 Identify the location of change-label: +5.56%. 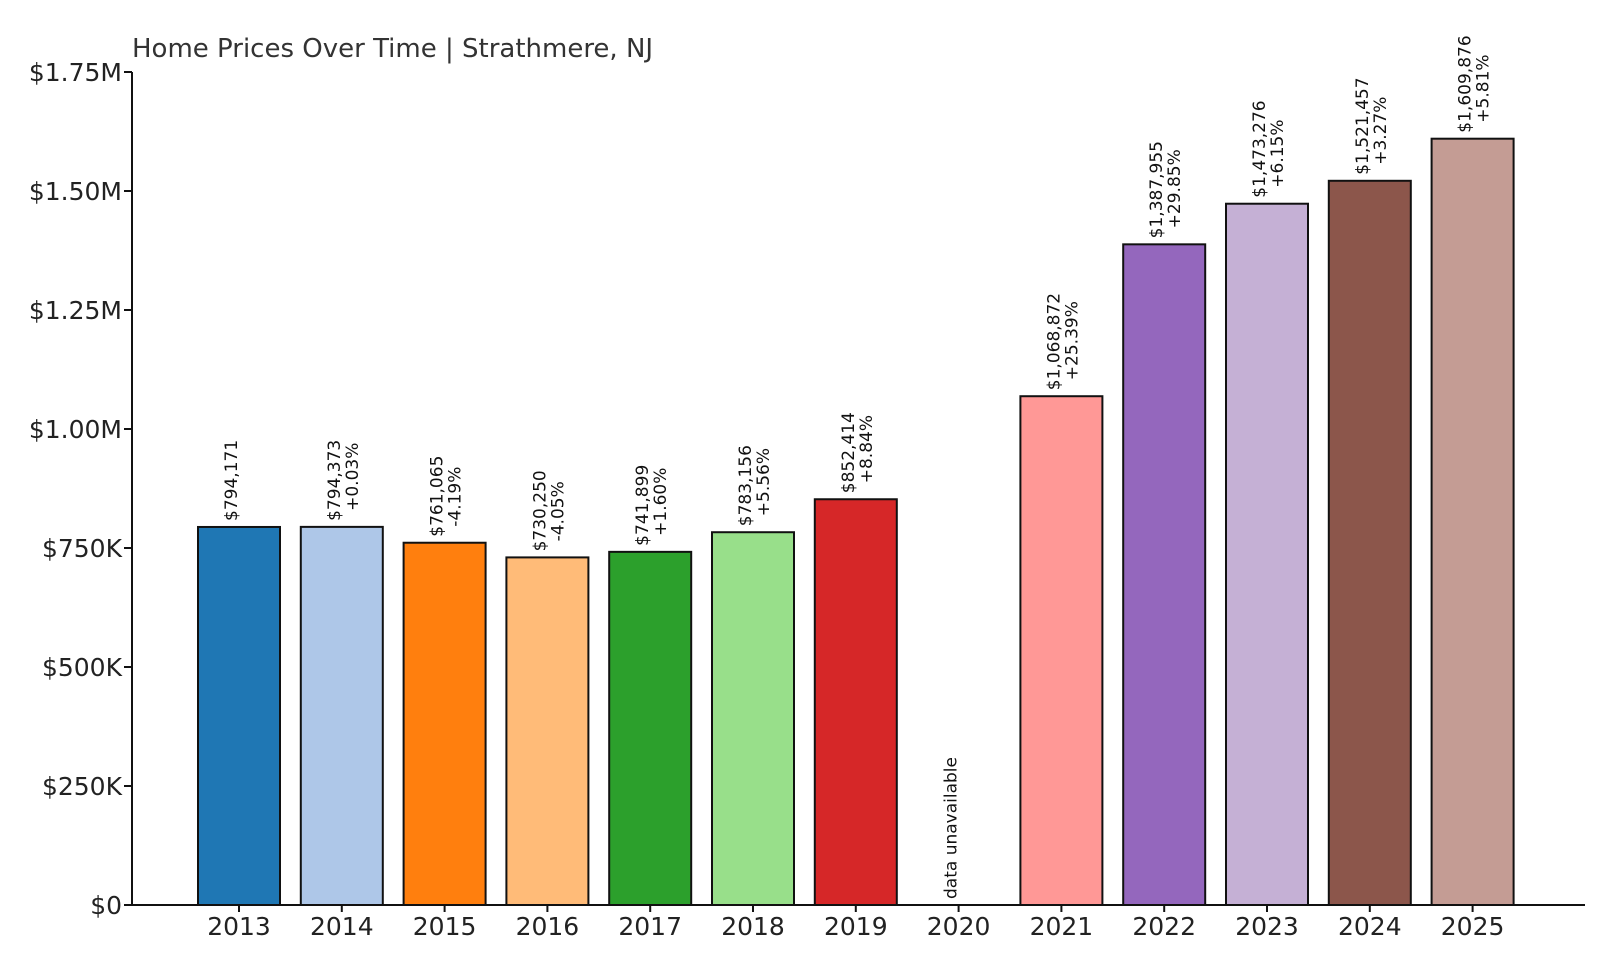
(764, 482).